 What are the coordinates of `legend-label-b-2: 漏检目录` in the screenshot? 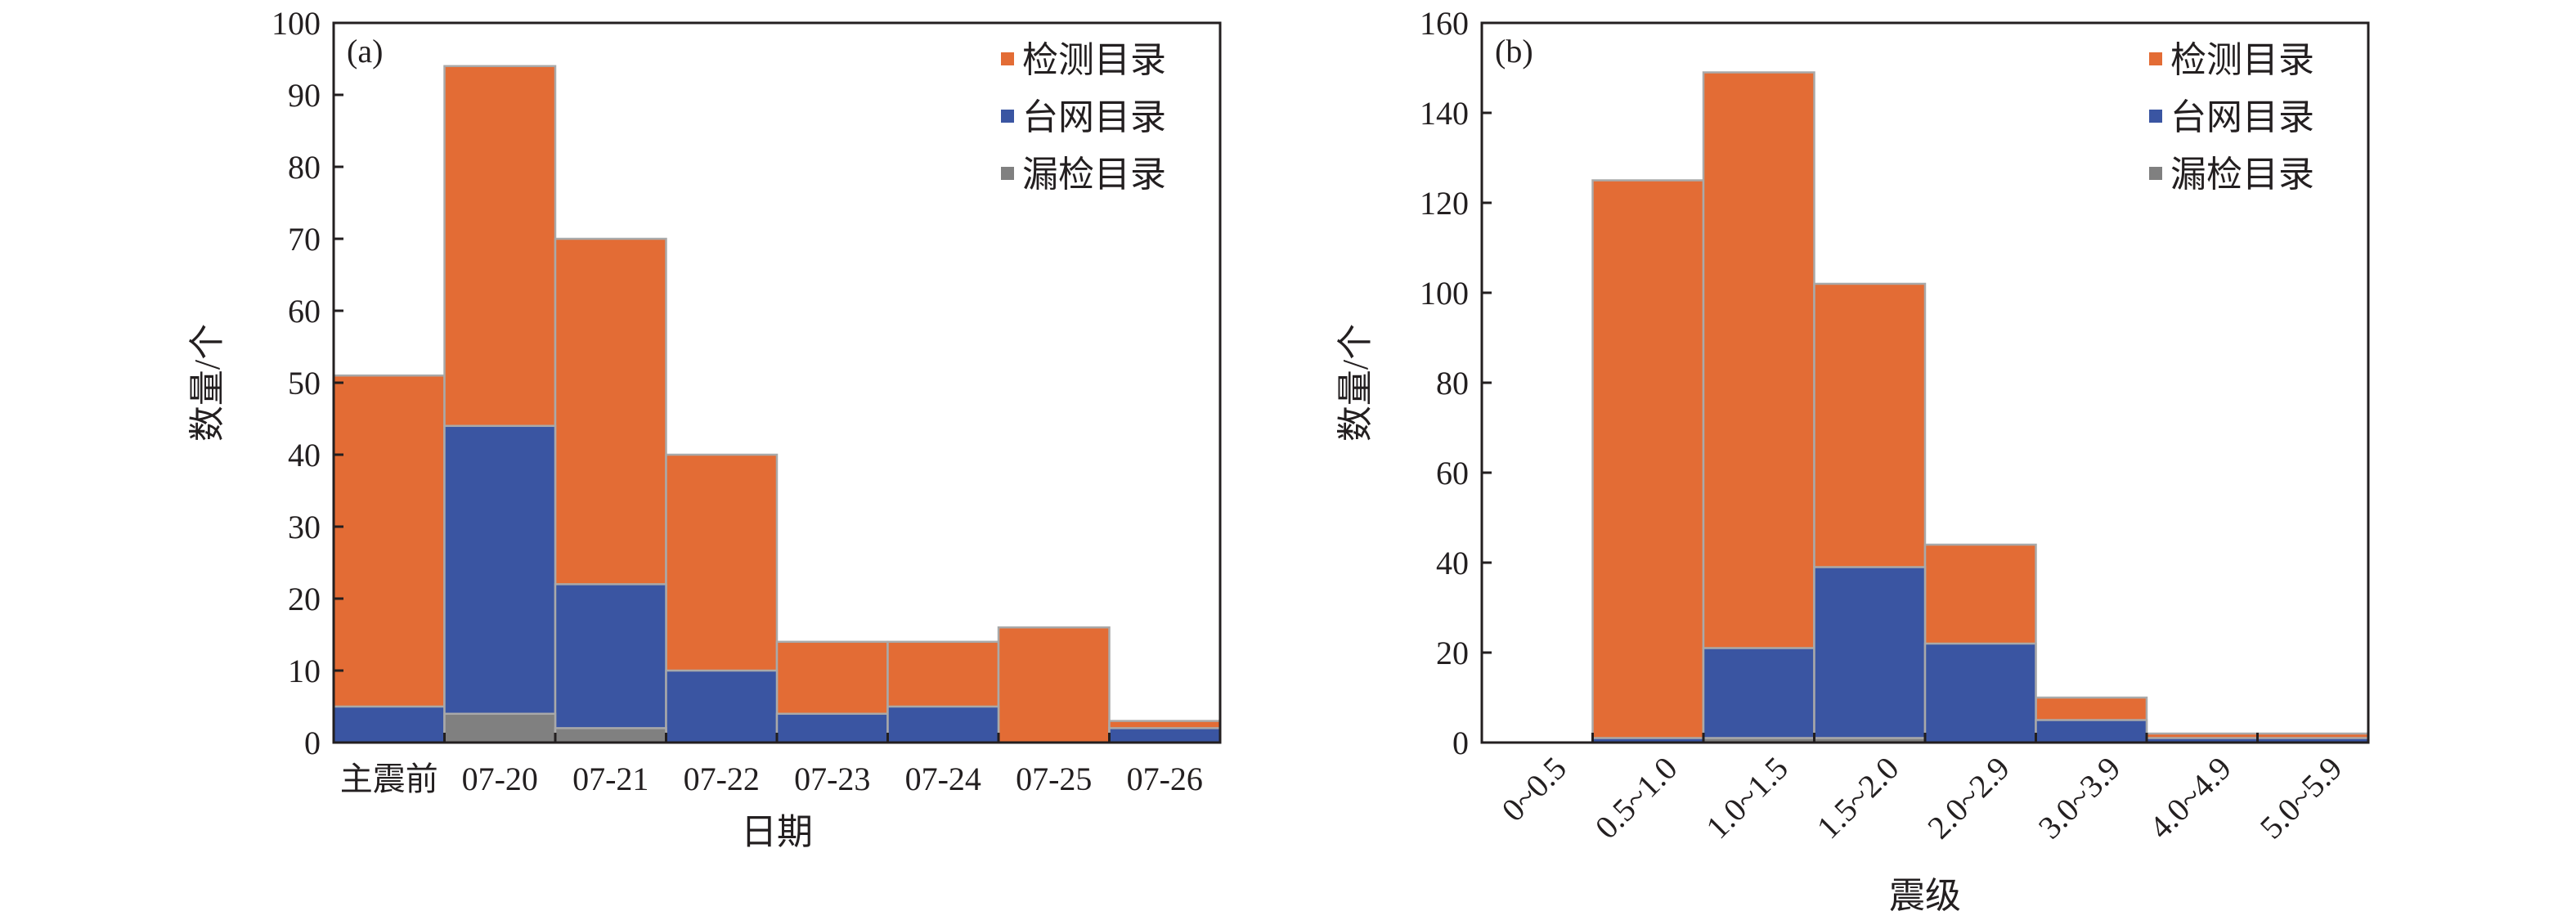 It's located at (2242, 175).